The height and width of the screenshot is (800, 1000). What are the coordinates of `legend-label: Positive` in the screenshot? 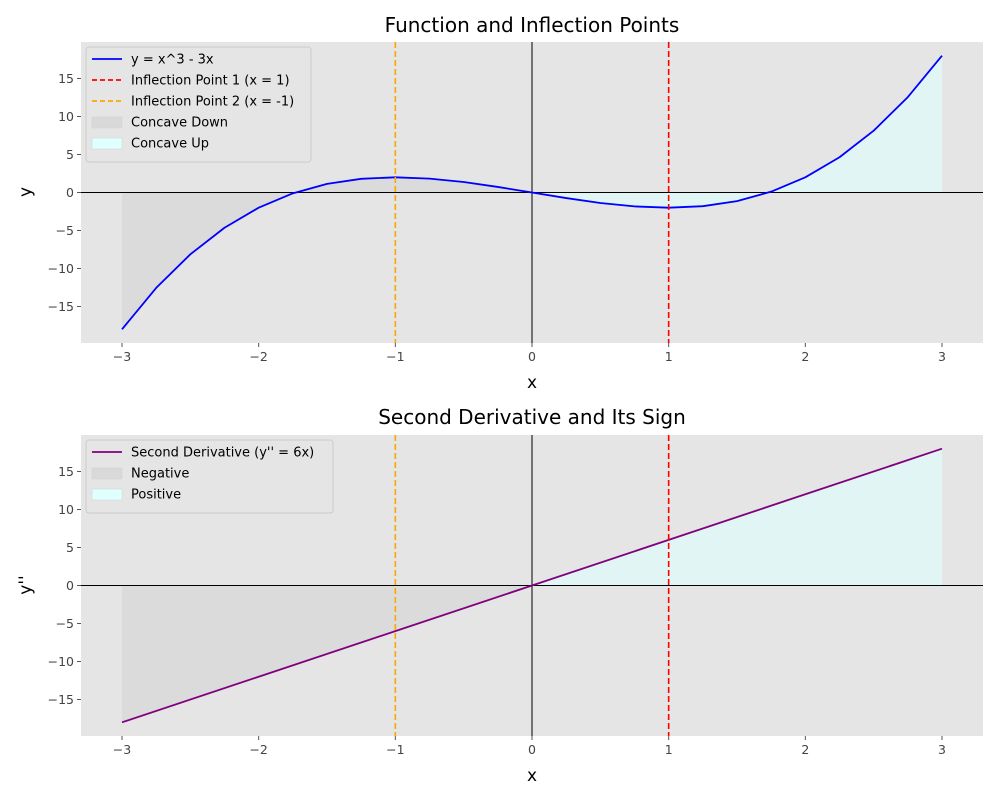 It's located at (156, 495).